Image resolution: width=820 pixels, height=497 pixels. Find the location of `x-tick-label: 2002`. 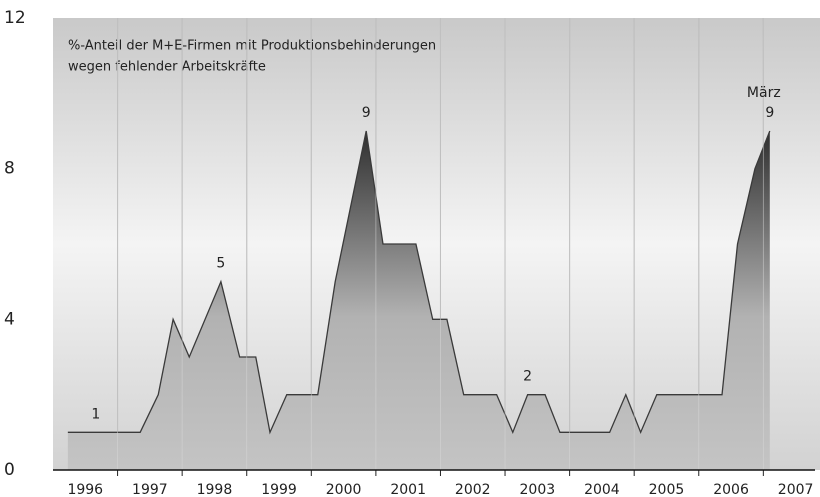

x-tick-label: 2002 is located at coordinates (473, 489).